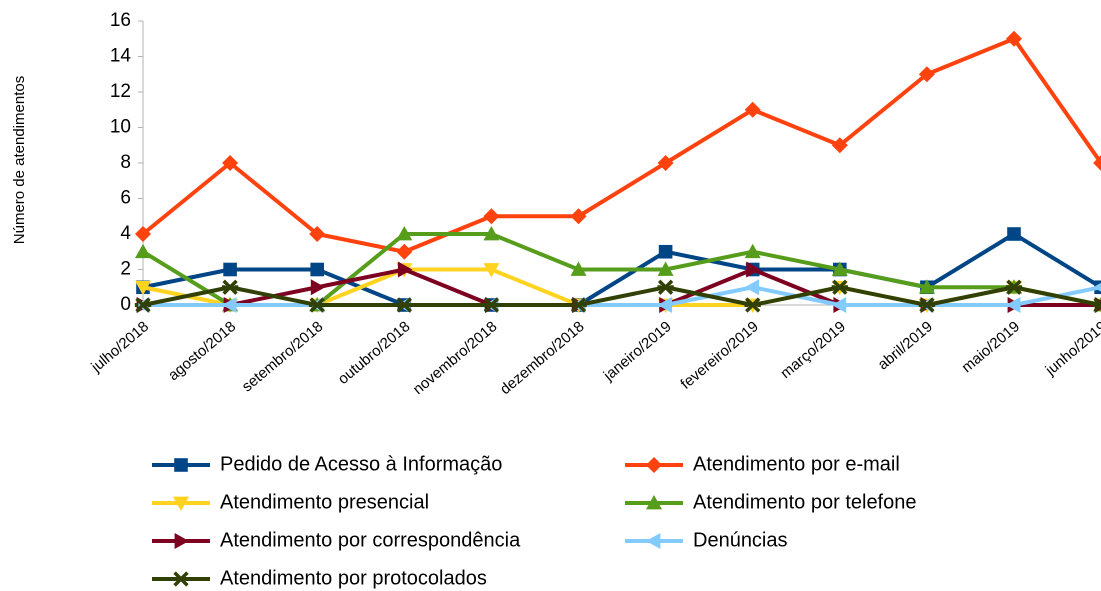  What do you see at coordinates (119, 347) in the screenshot?
I see `x-tick-label: julho/2018` at bounding box center [119, 347].